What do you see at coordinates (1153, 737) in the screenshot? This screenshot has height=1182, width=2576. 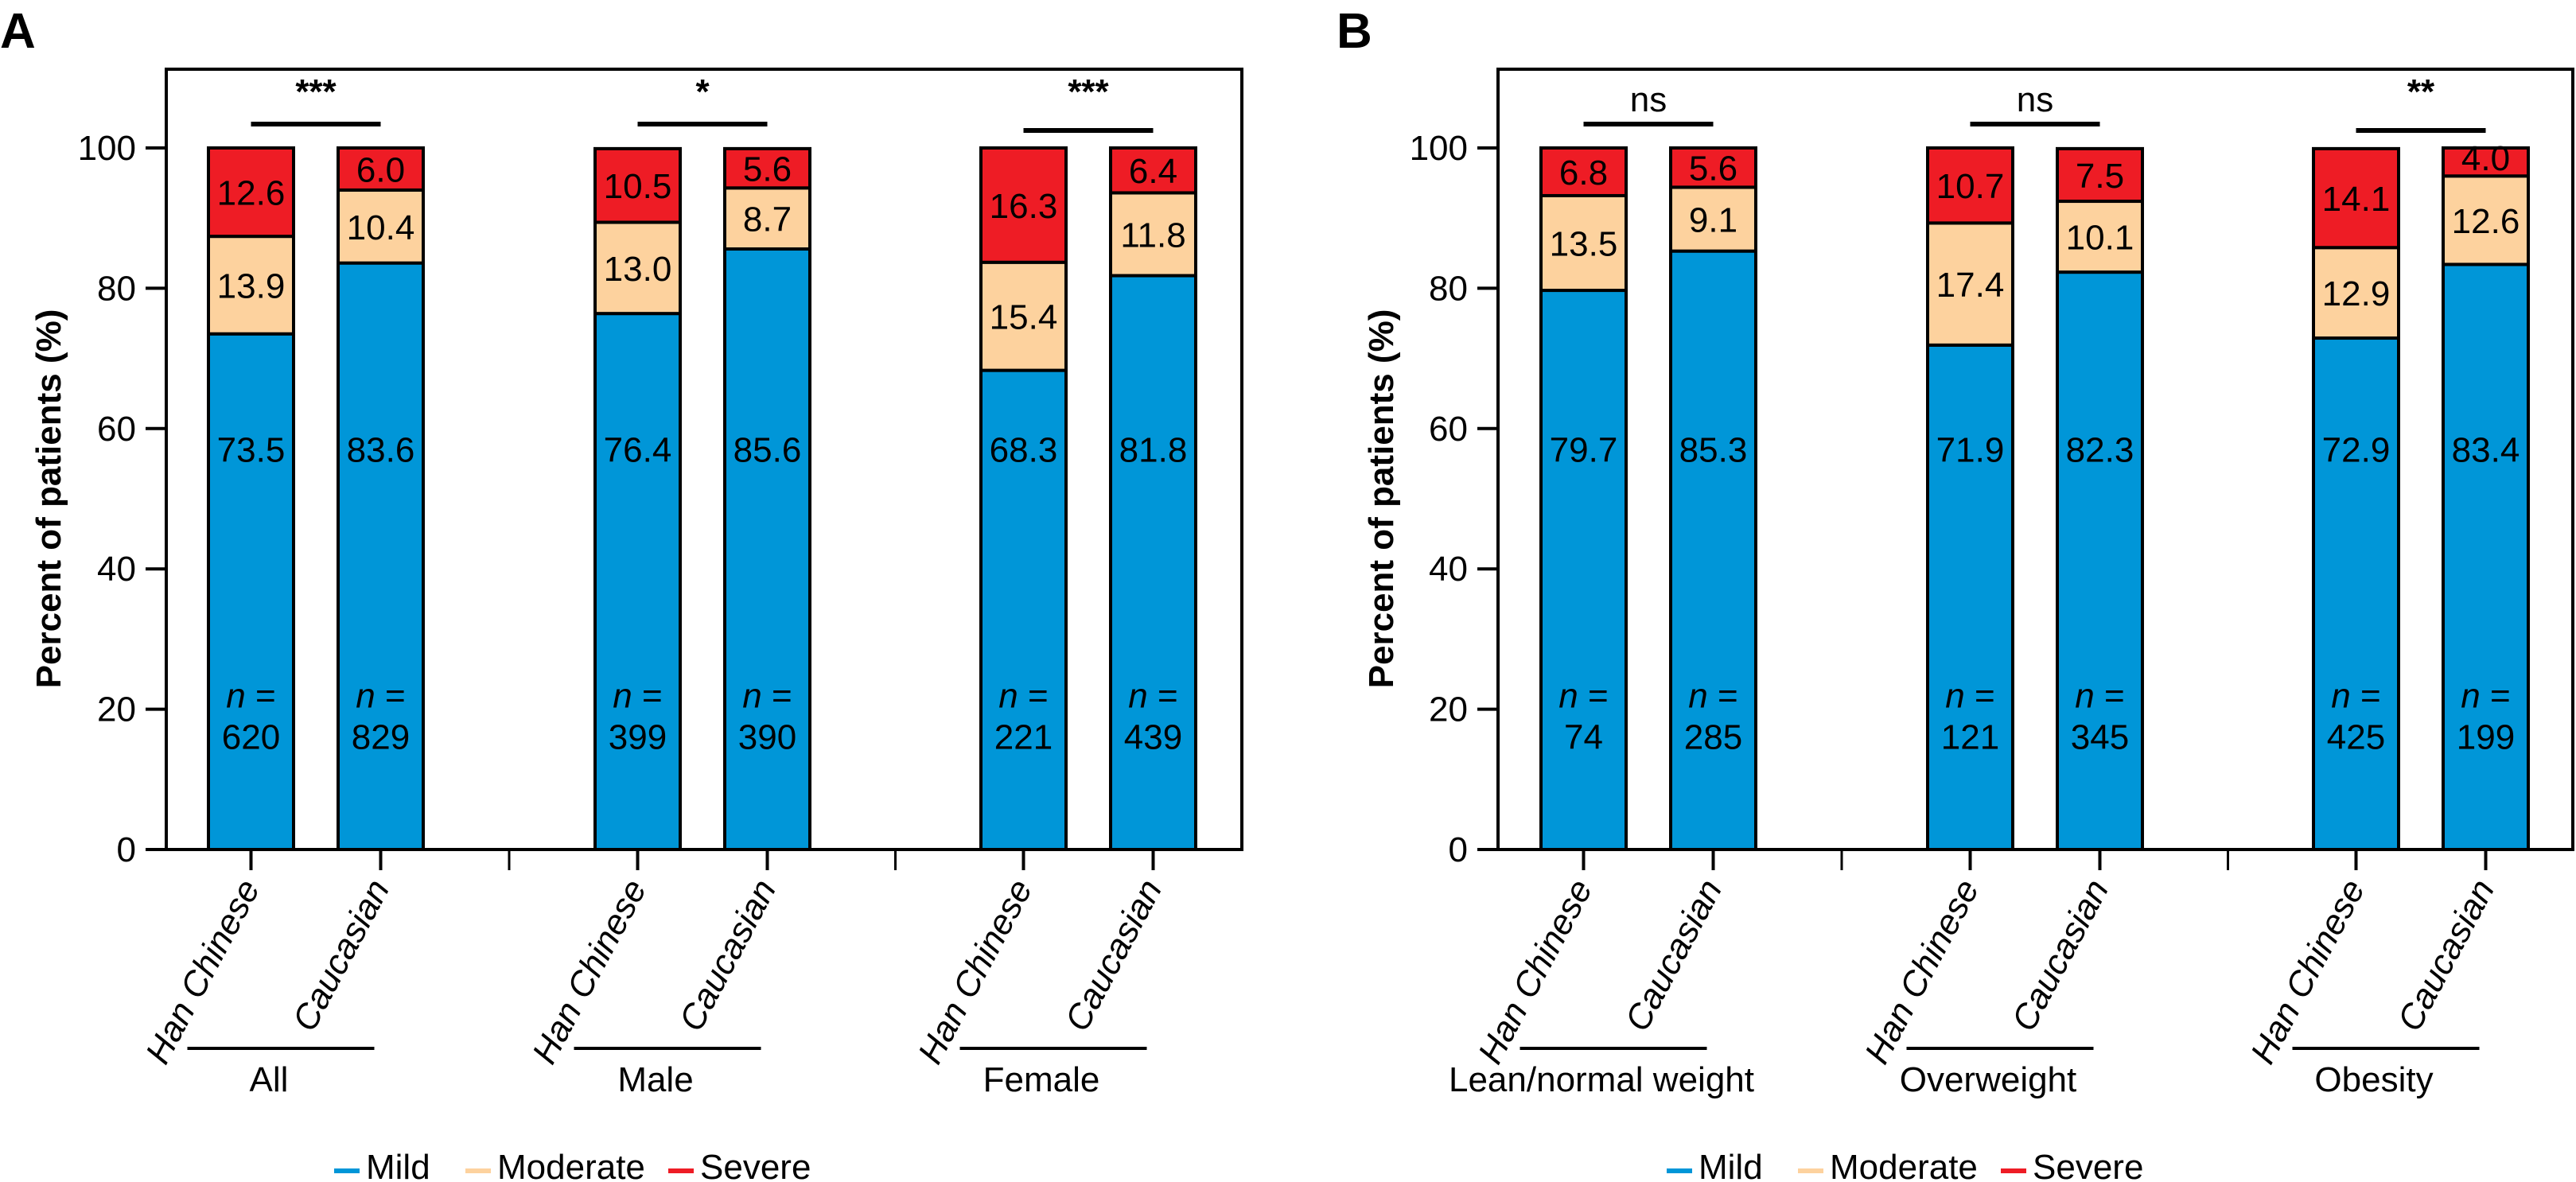 I see `n-value: 439` at bounding box center [1153, 737].